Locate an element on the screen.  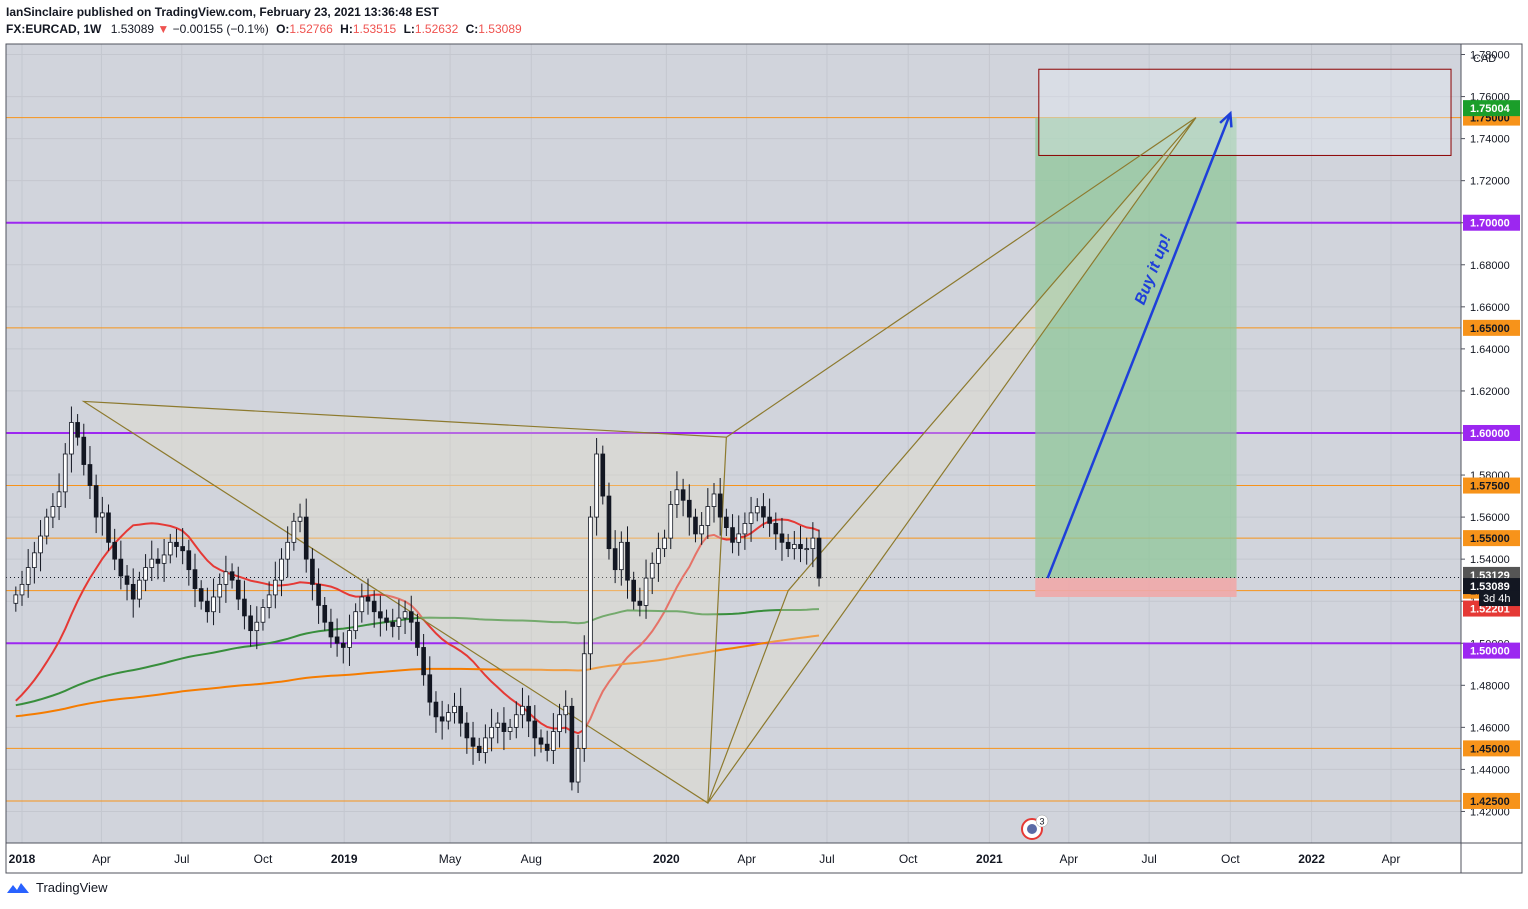
price-badge: 1.75004 is located at coordinates (1490, 109).